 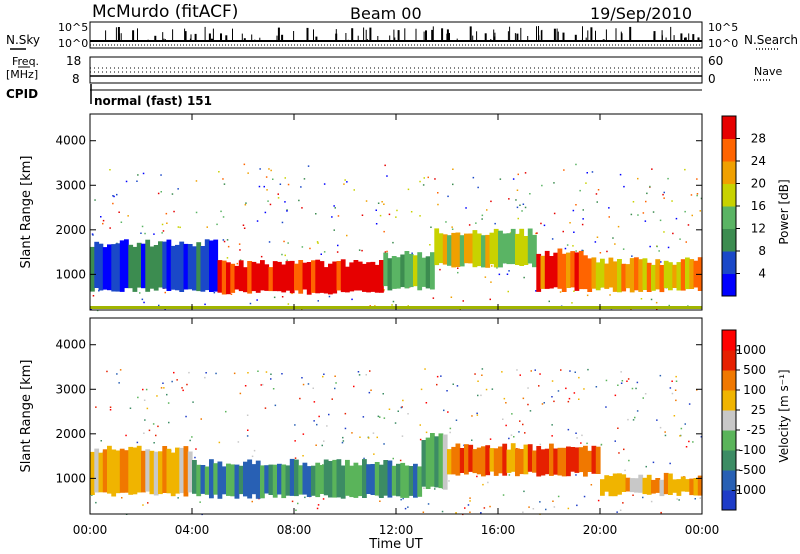 What do you see at coordinates (23, 40) in the screenshot?
I see `nsky-label: N.Sky` at bounding box center [23, 40].